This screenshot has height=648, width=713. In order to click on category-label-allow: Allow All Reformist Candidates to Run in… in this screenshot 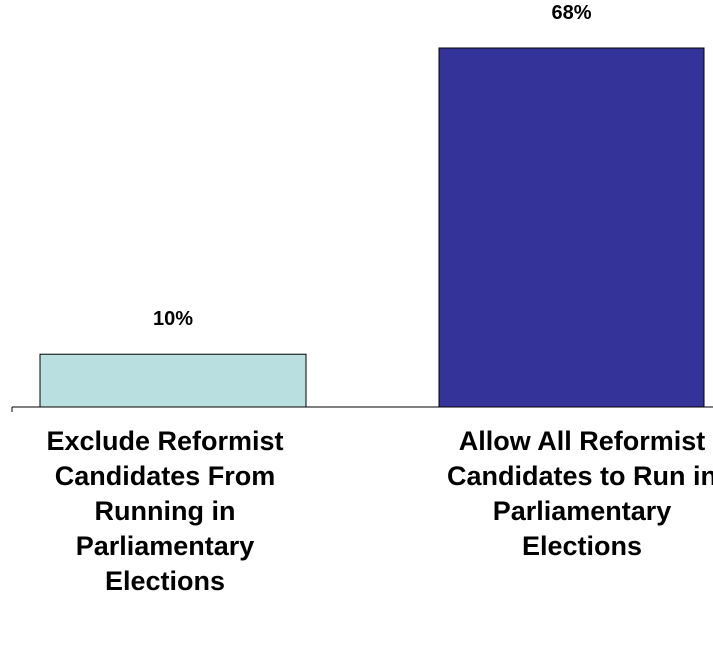, I will do `click(580, 493)`.